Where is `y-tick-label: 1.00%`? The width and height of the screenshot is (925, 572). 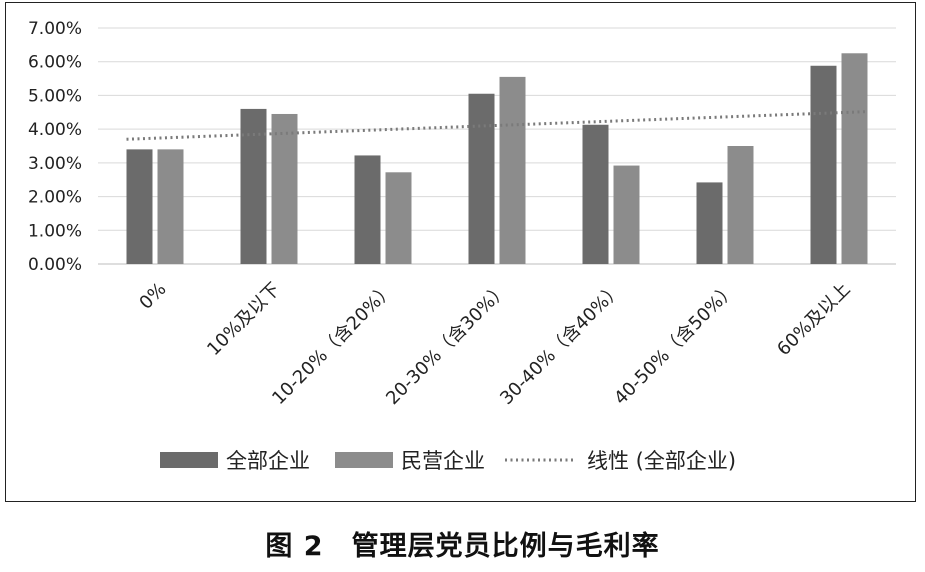
y-tick-label: 1.00% is located at coordinates (55, 231).